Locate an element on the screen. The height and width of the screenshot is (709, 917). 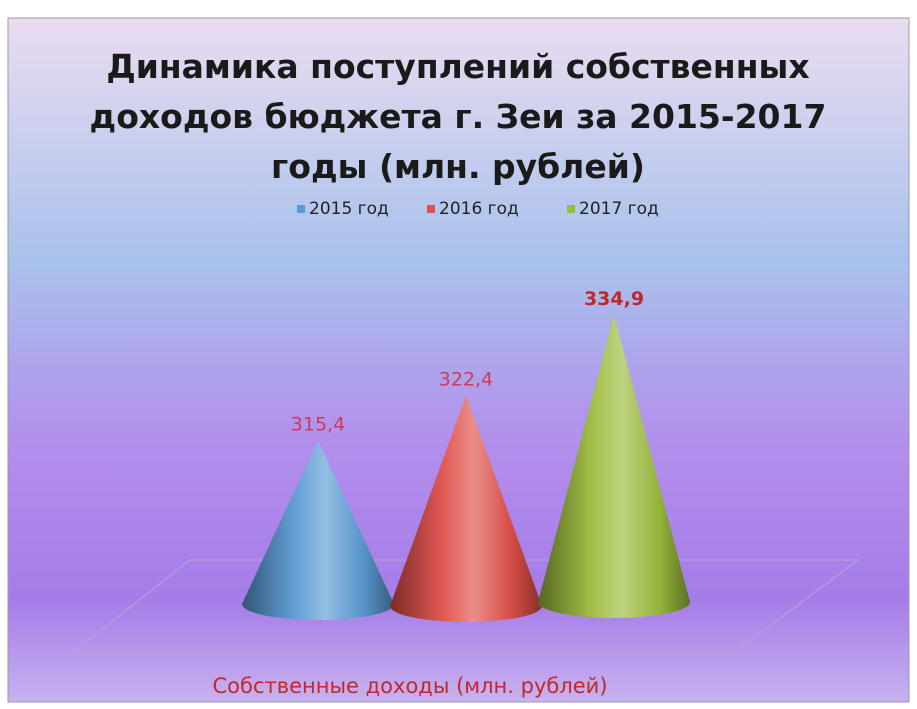
chart-title-line-2: доходов бюджета г. Зеи за 2015-2017 is located at coordinates (458, 116).